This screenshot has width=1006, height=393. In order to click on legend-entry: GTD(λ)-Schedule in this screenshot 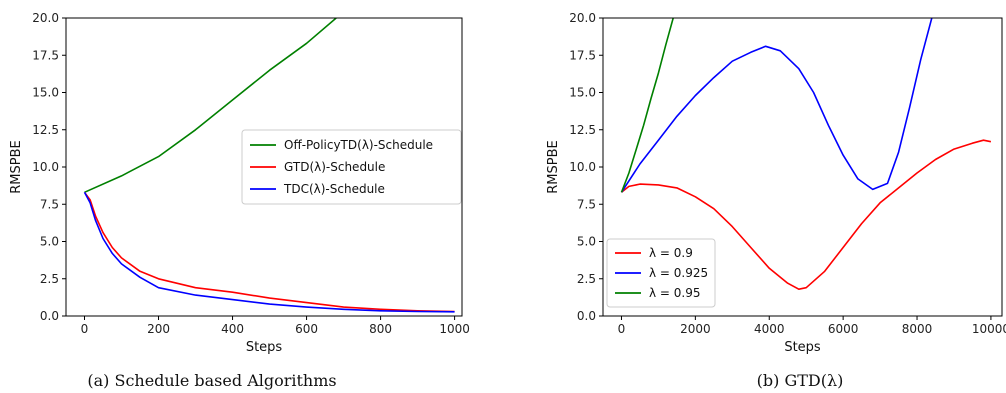, I will do `click(334, 167)`.